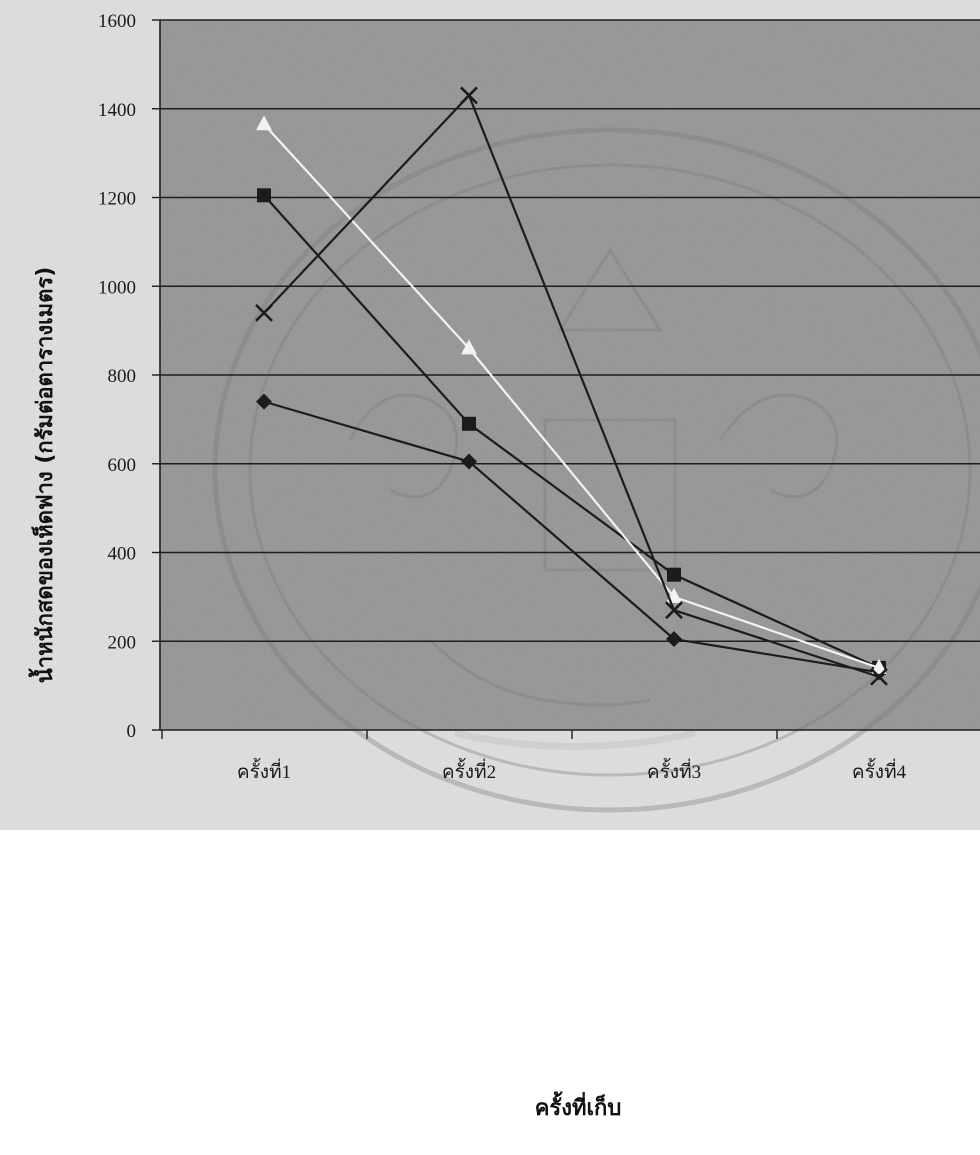  What do you see at coordinates (571, 537) in the screenshot?
I see `series-line` at bounding box center [571, 537].